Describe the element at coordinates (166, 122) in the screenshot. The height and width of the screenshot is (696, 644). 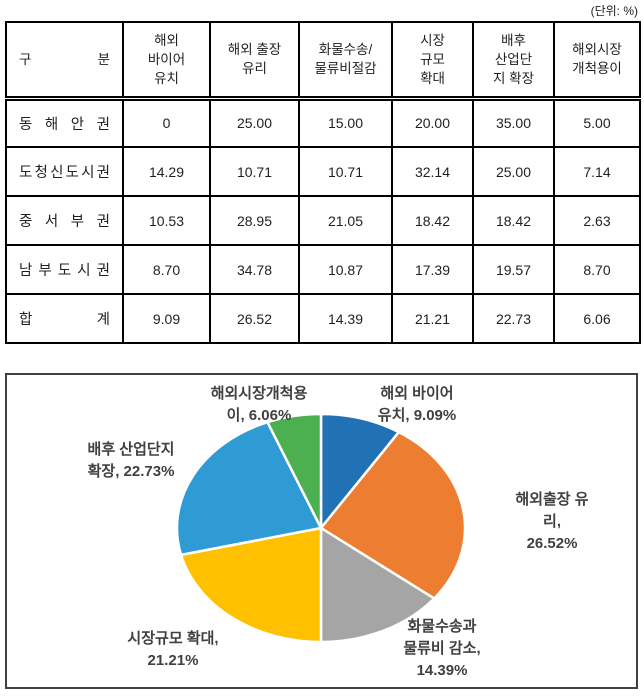
I see `value-cell: 0` at that location.